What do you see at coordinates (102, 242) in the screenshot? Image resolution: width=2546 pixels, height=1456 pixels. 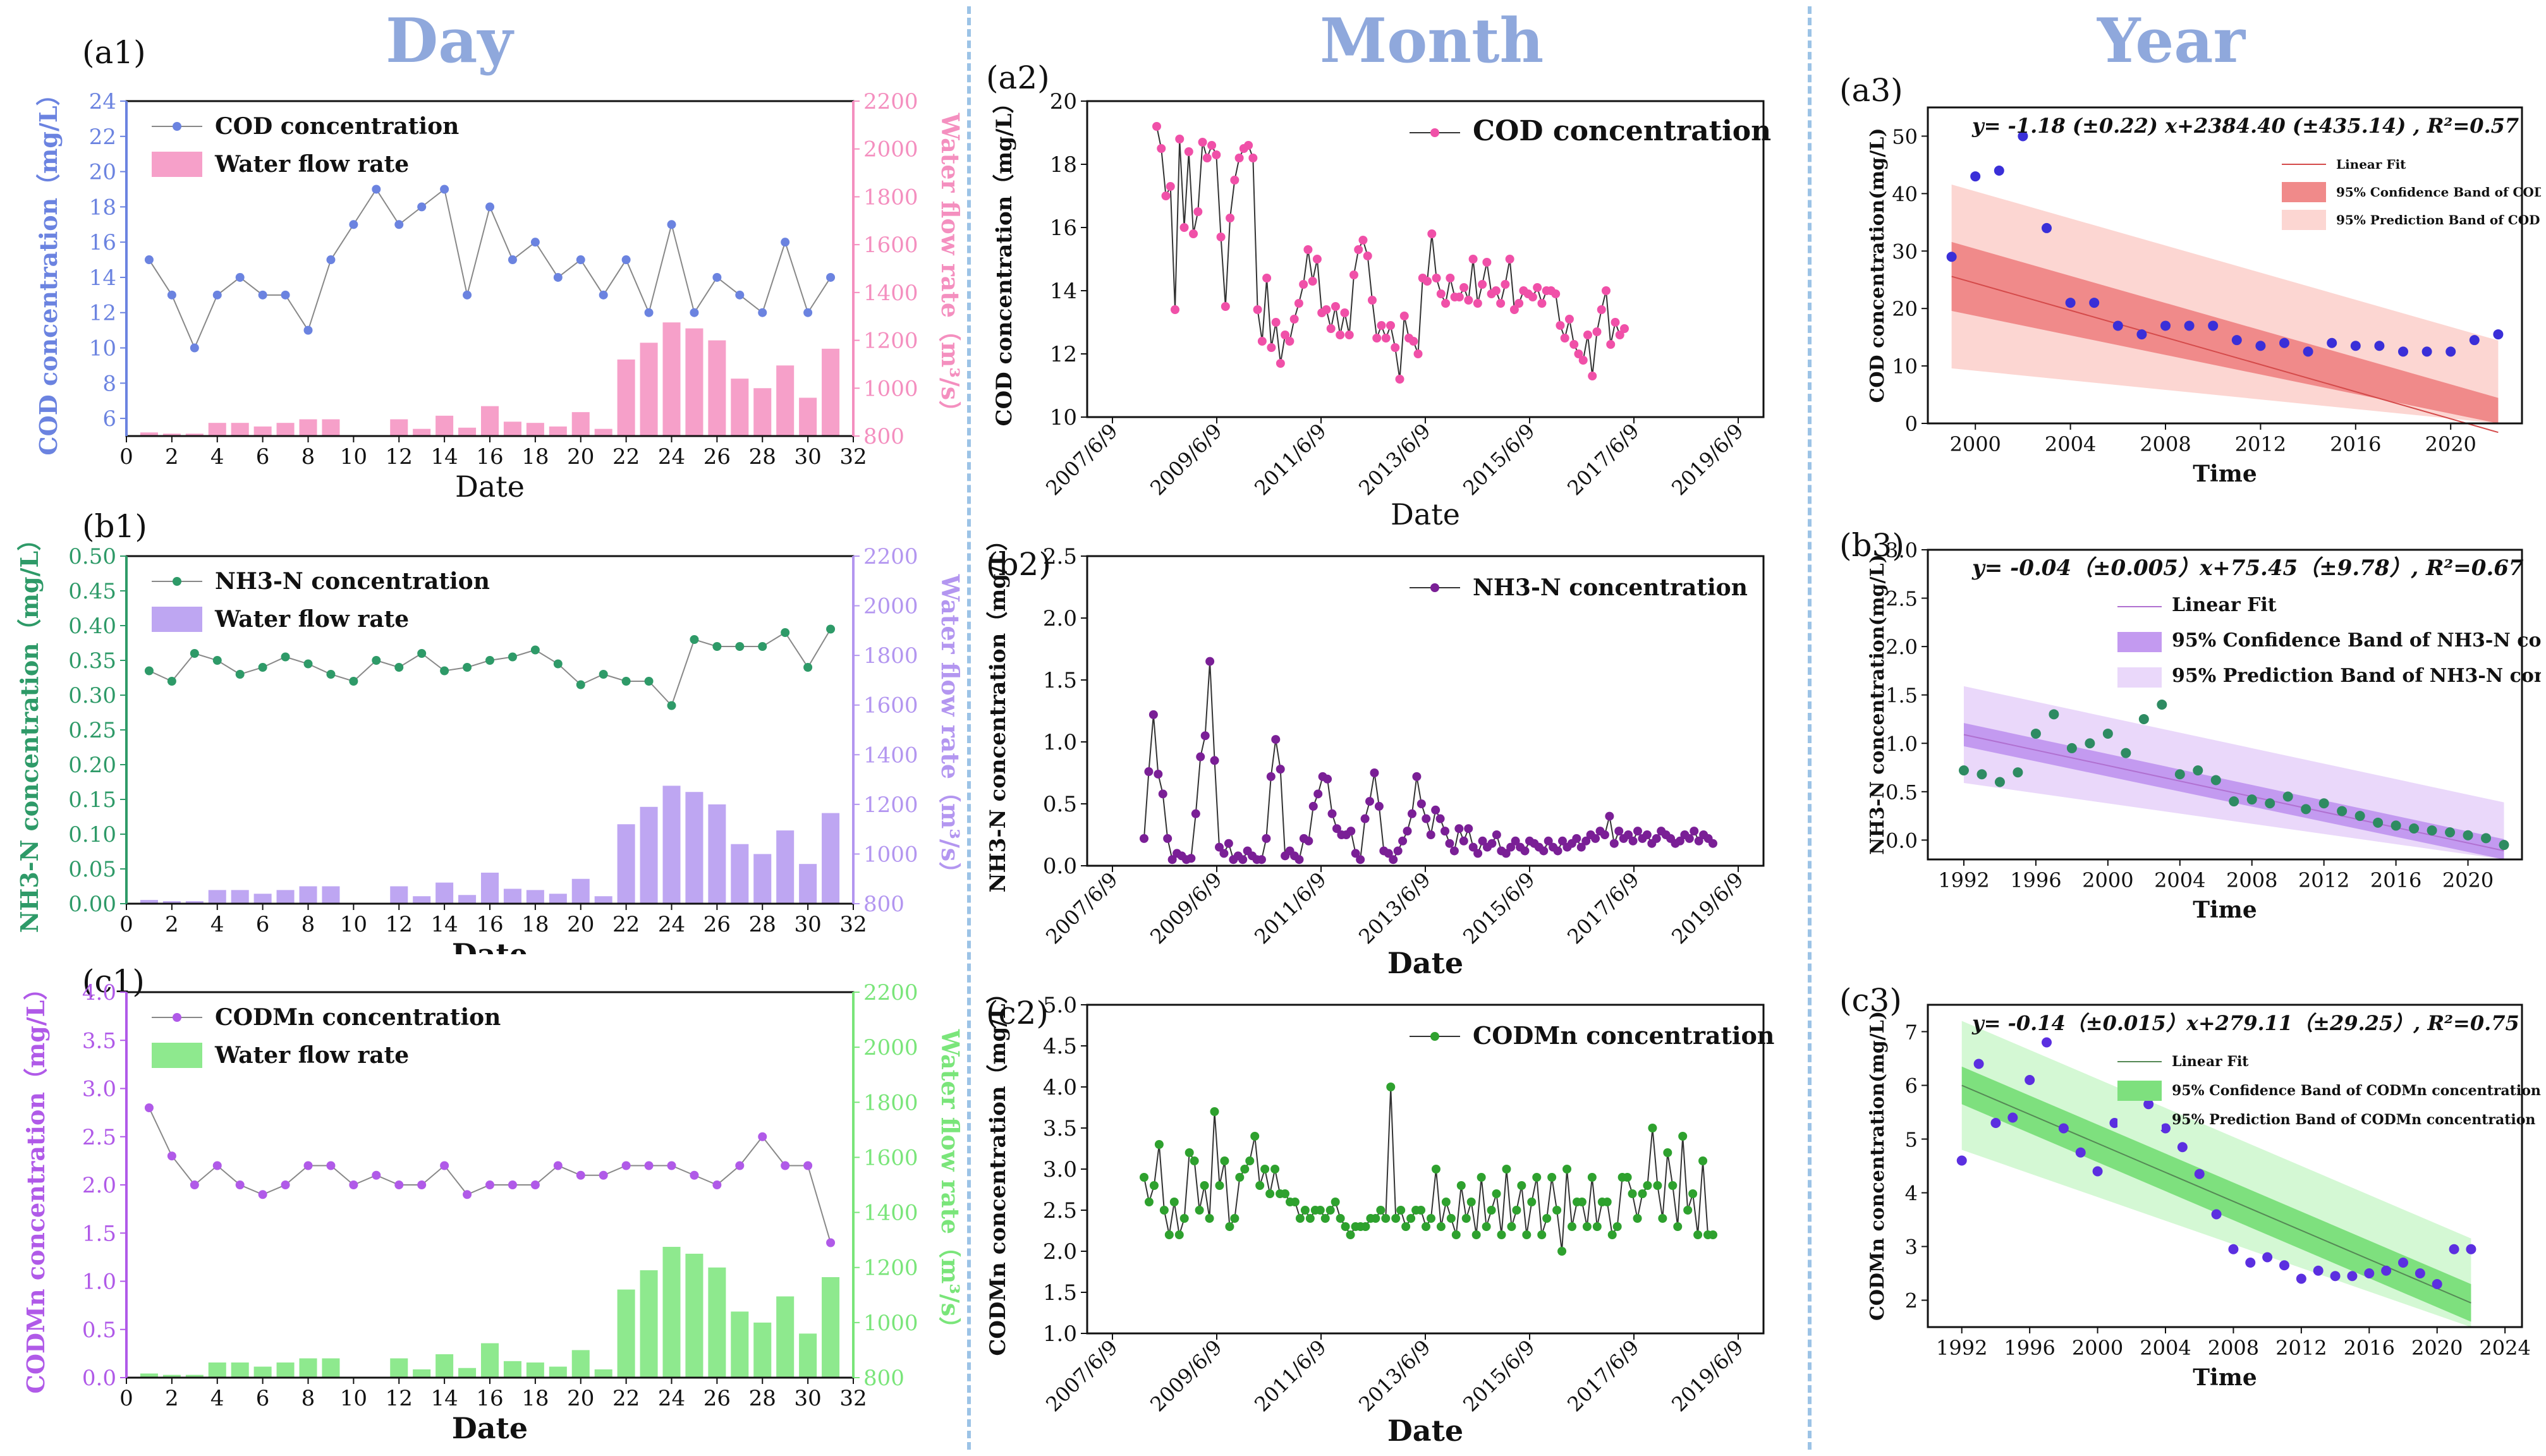 I see `y-tick-label: 16` at bounding box center [102, 242].